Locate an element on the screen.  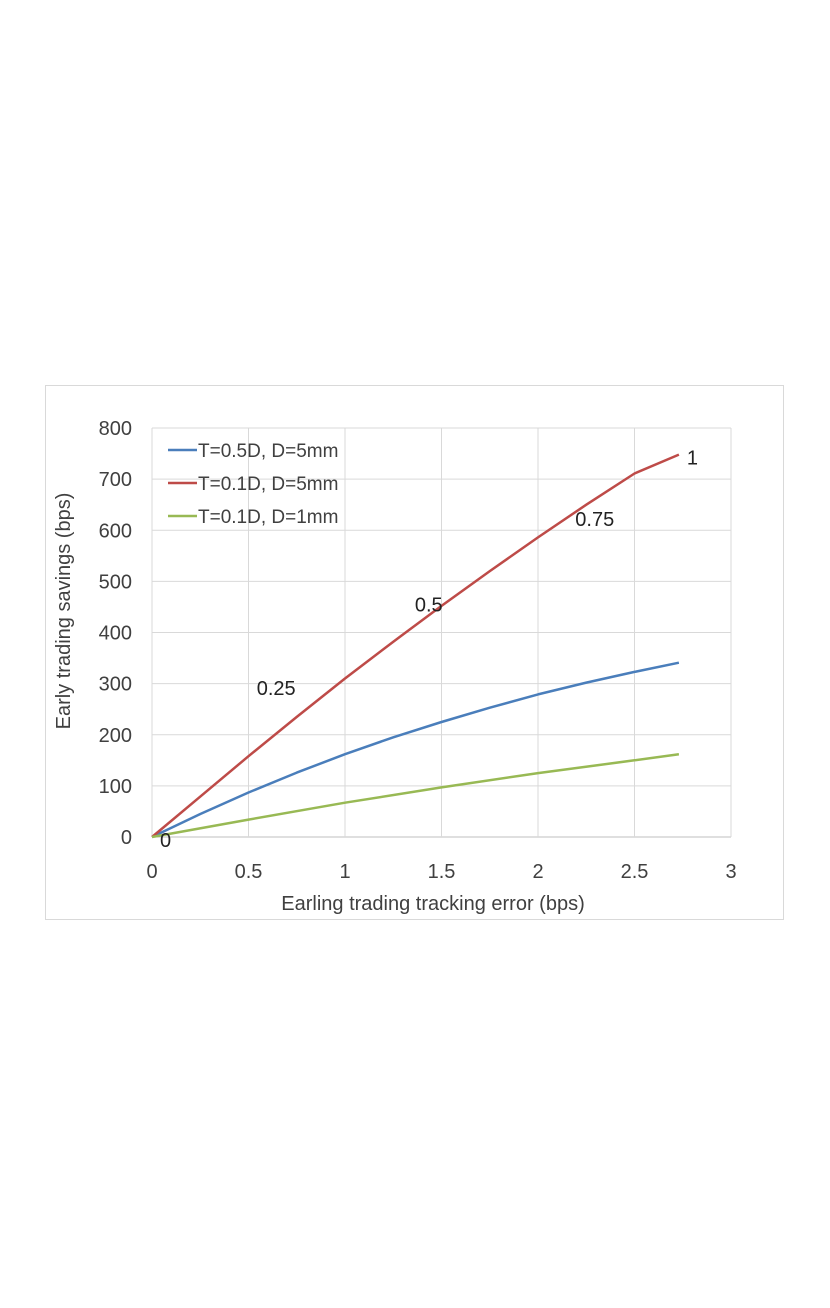
legend-entry: T=0.5D, D=5mm is located at coordinates (268, 451).